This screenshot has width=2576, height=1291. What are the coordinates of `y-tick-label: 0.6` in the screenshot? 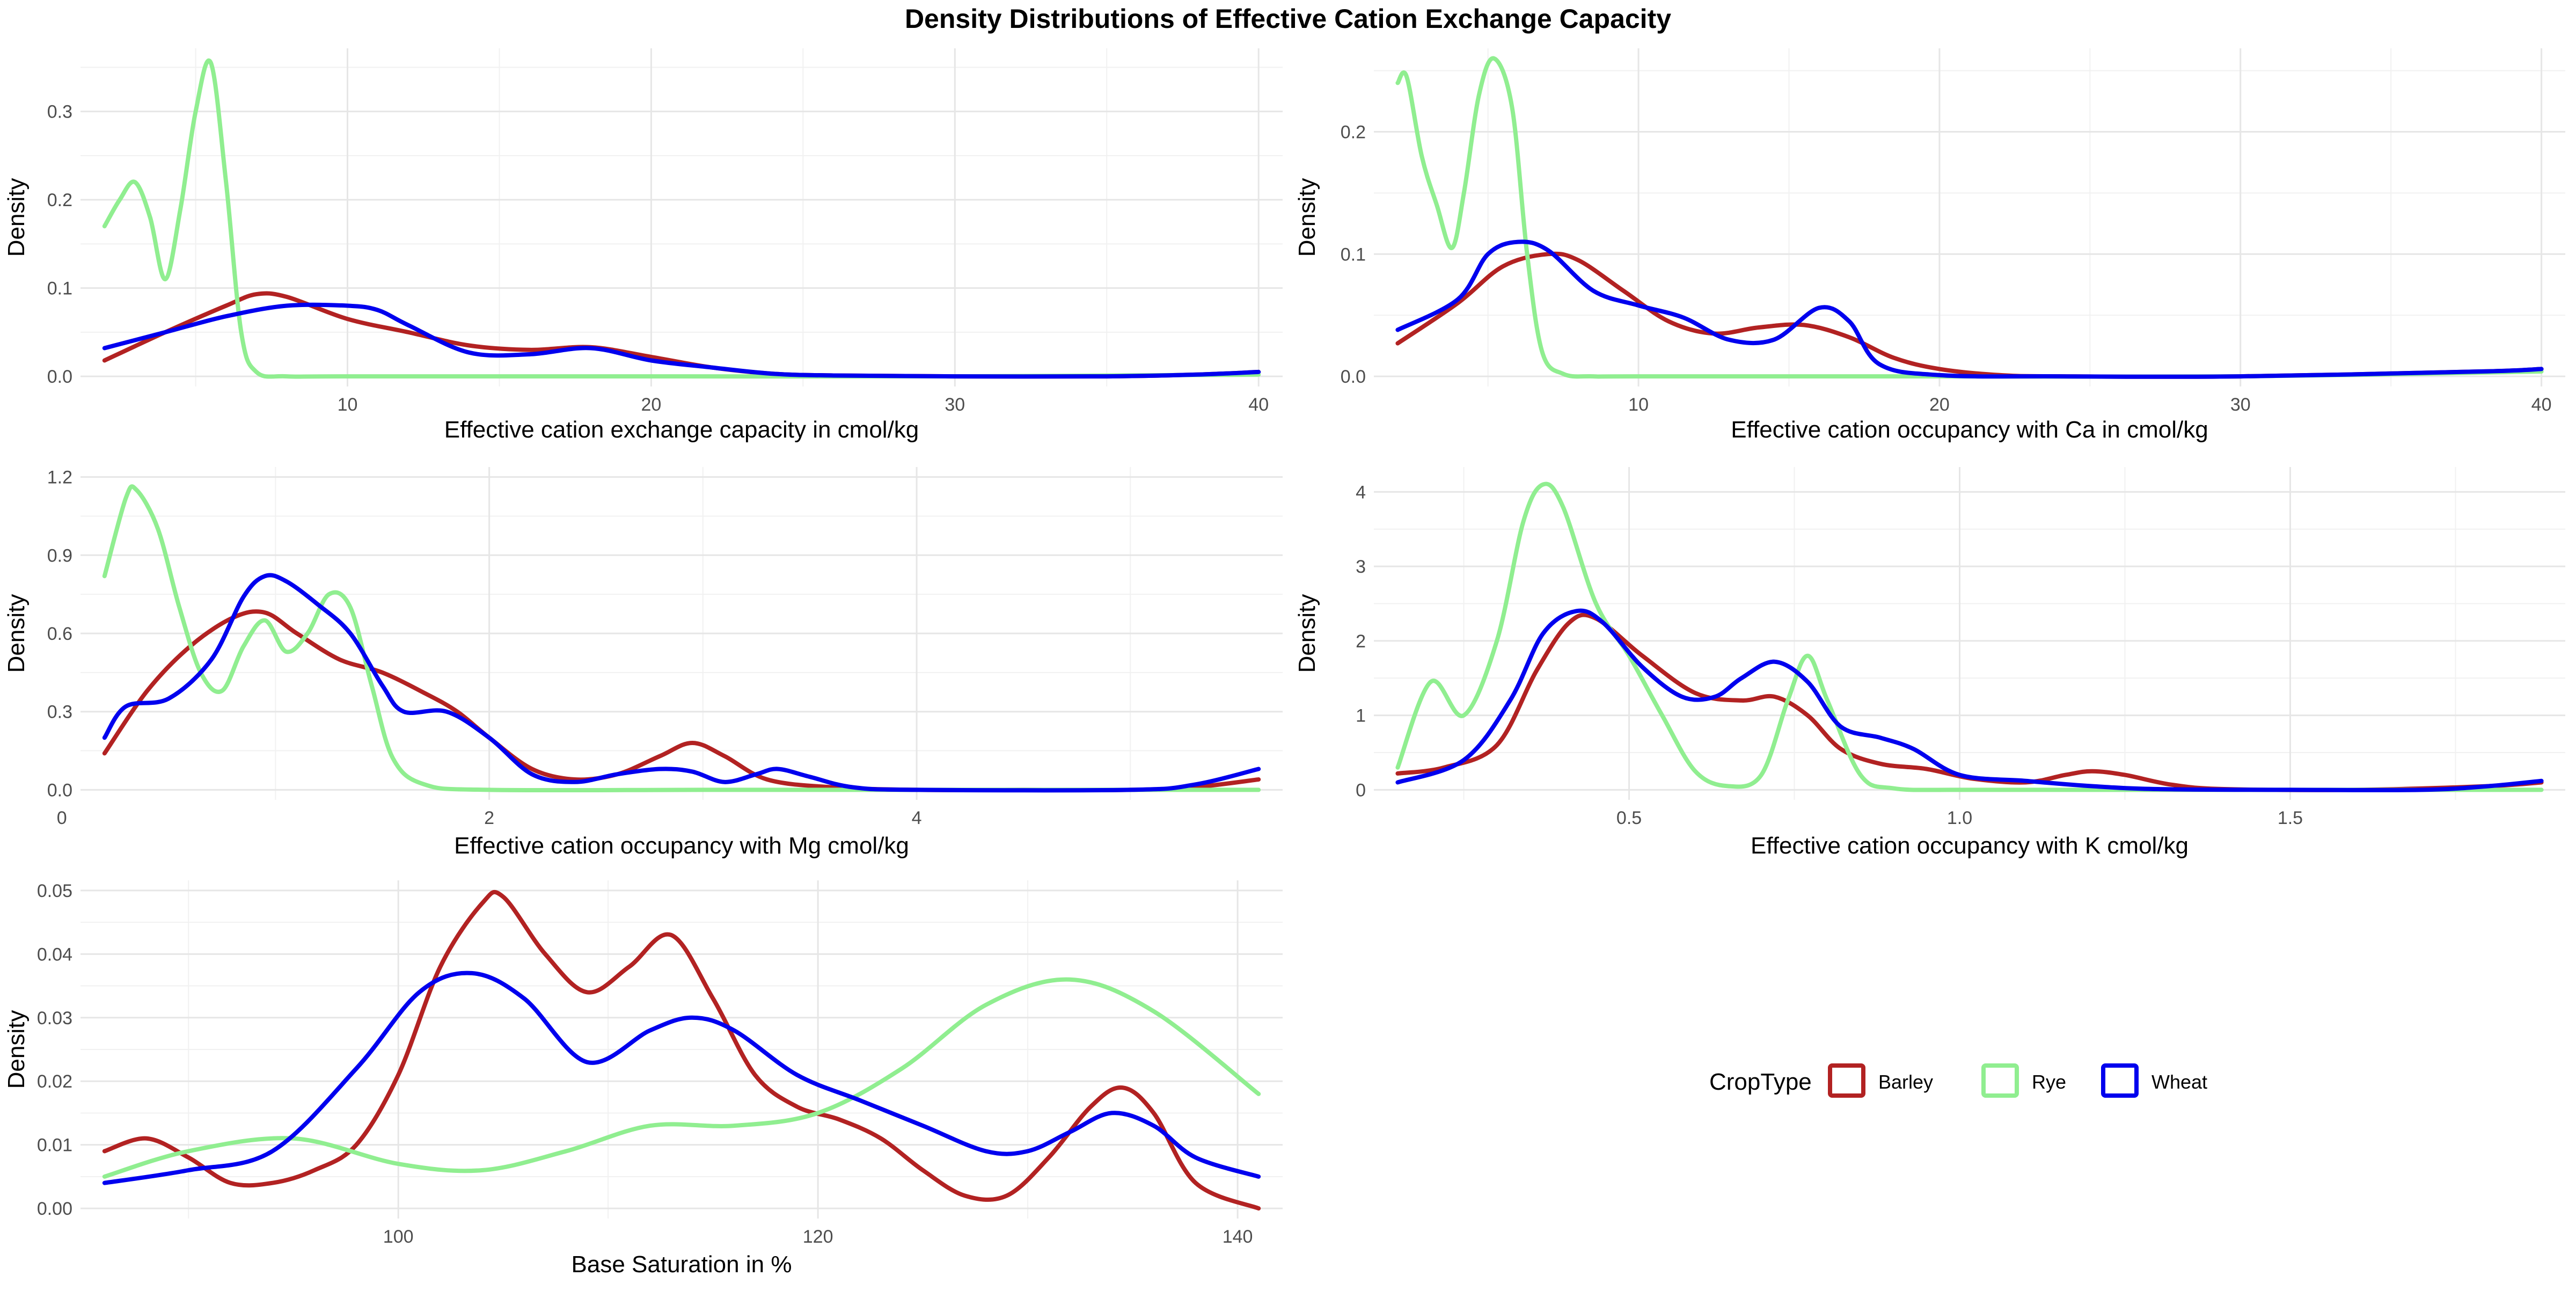 It's located at (59, 634).